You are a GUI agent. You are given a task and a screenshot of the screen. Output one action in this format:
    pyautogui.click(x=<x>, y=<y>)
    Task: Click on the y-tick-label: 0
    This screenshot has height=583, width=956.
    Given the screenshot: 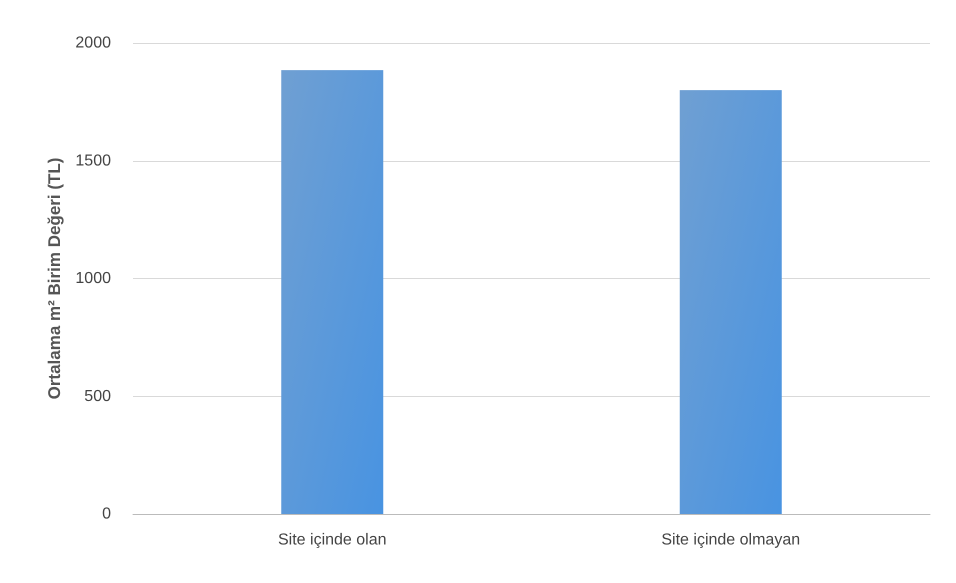 What is the action you would take?
    pyautogui.click(x=107, y=514)
    